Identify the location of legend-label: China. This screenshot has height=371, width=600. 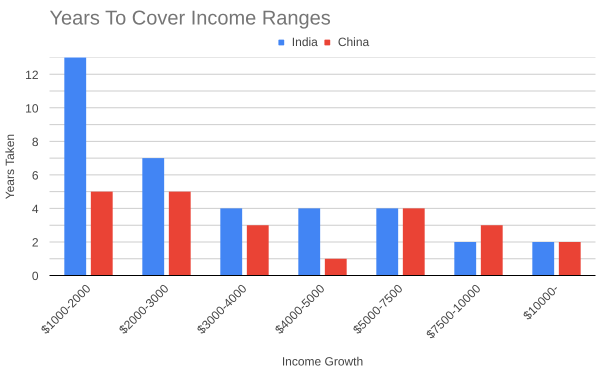
(354, 42).